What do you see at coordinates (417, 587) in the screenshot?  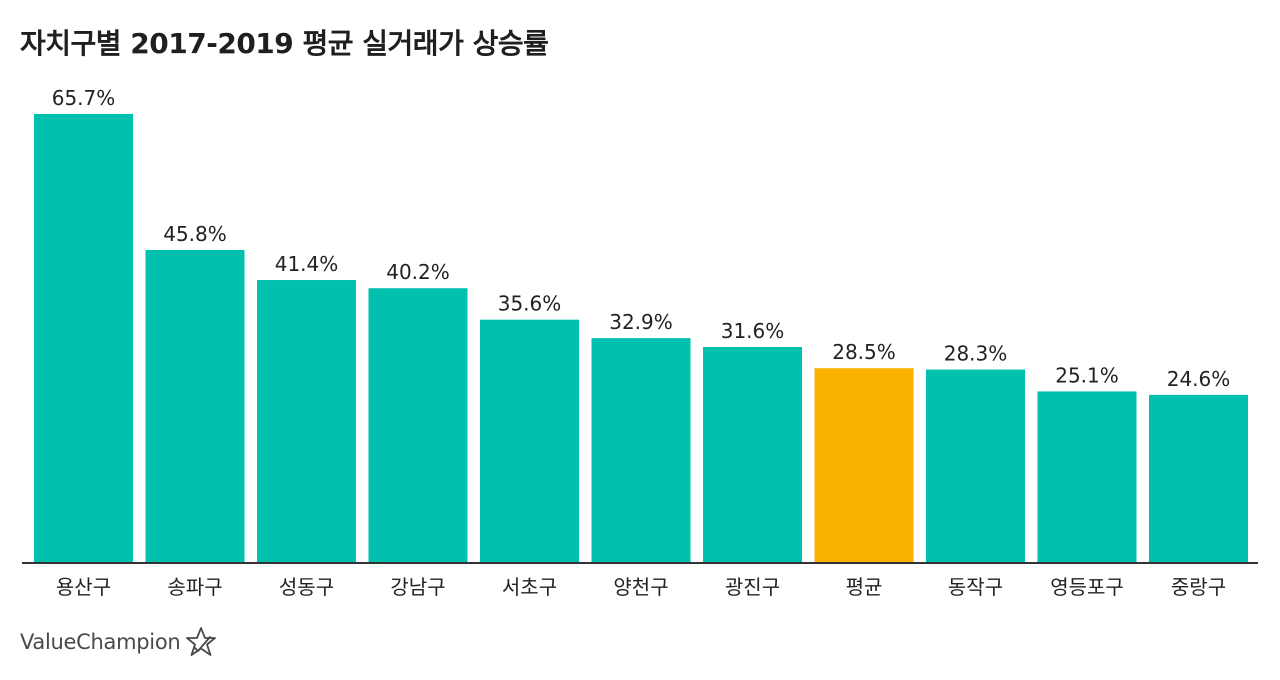 I see `category-label: 강남구` at bounding box center [417, 587].